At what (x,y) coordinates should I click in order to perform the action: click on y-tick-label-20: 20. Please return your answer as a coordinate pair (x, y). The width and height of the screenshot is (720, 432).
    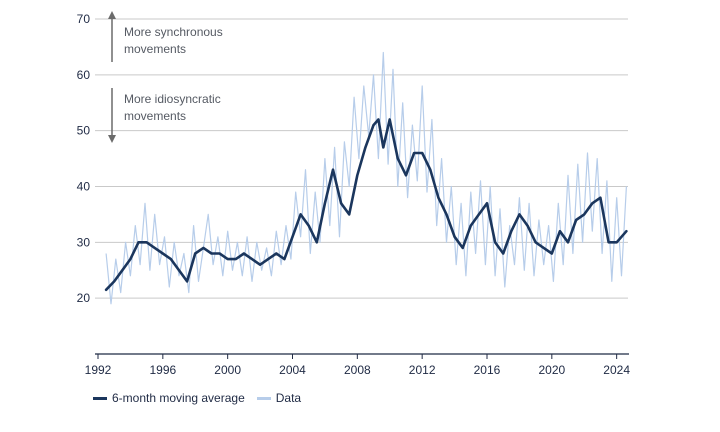
    Looking at the image, I should click on (84, 298).